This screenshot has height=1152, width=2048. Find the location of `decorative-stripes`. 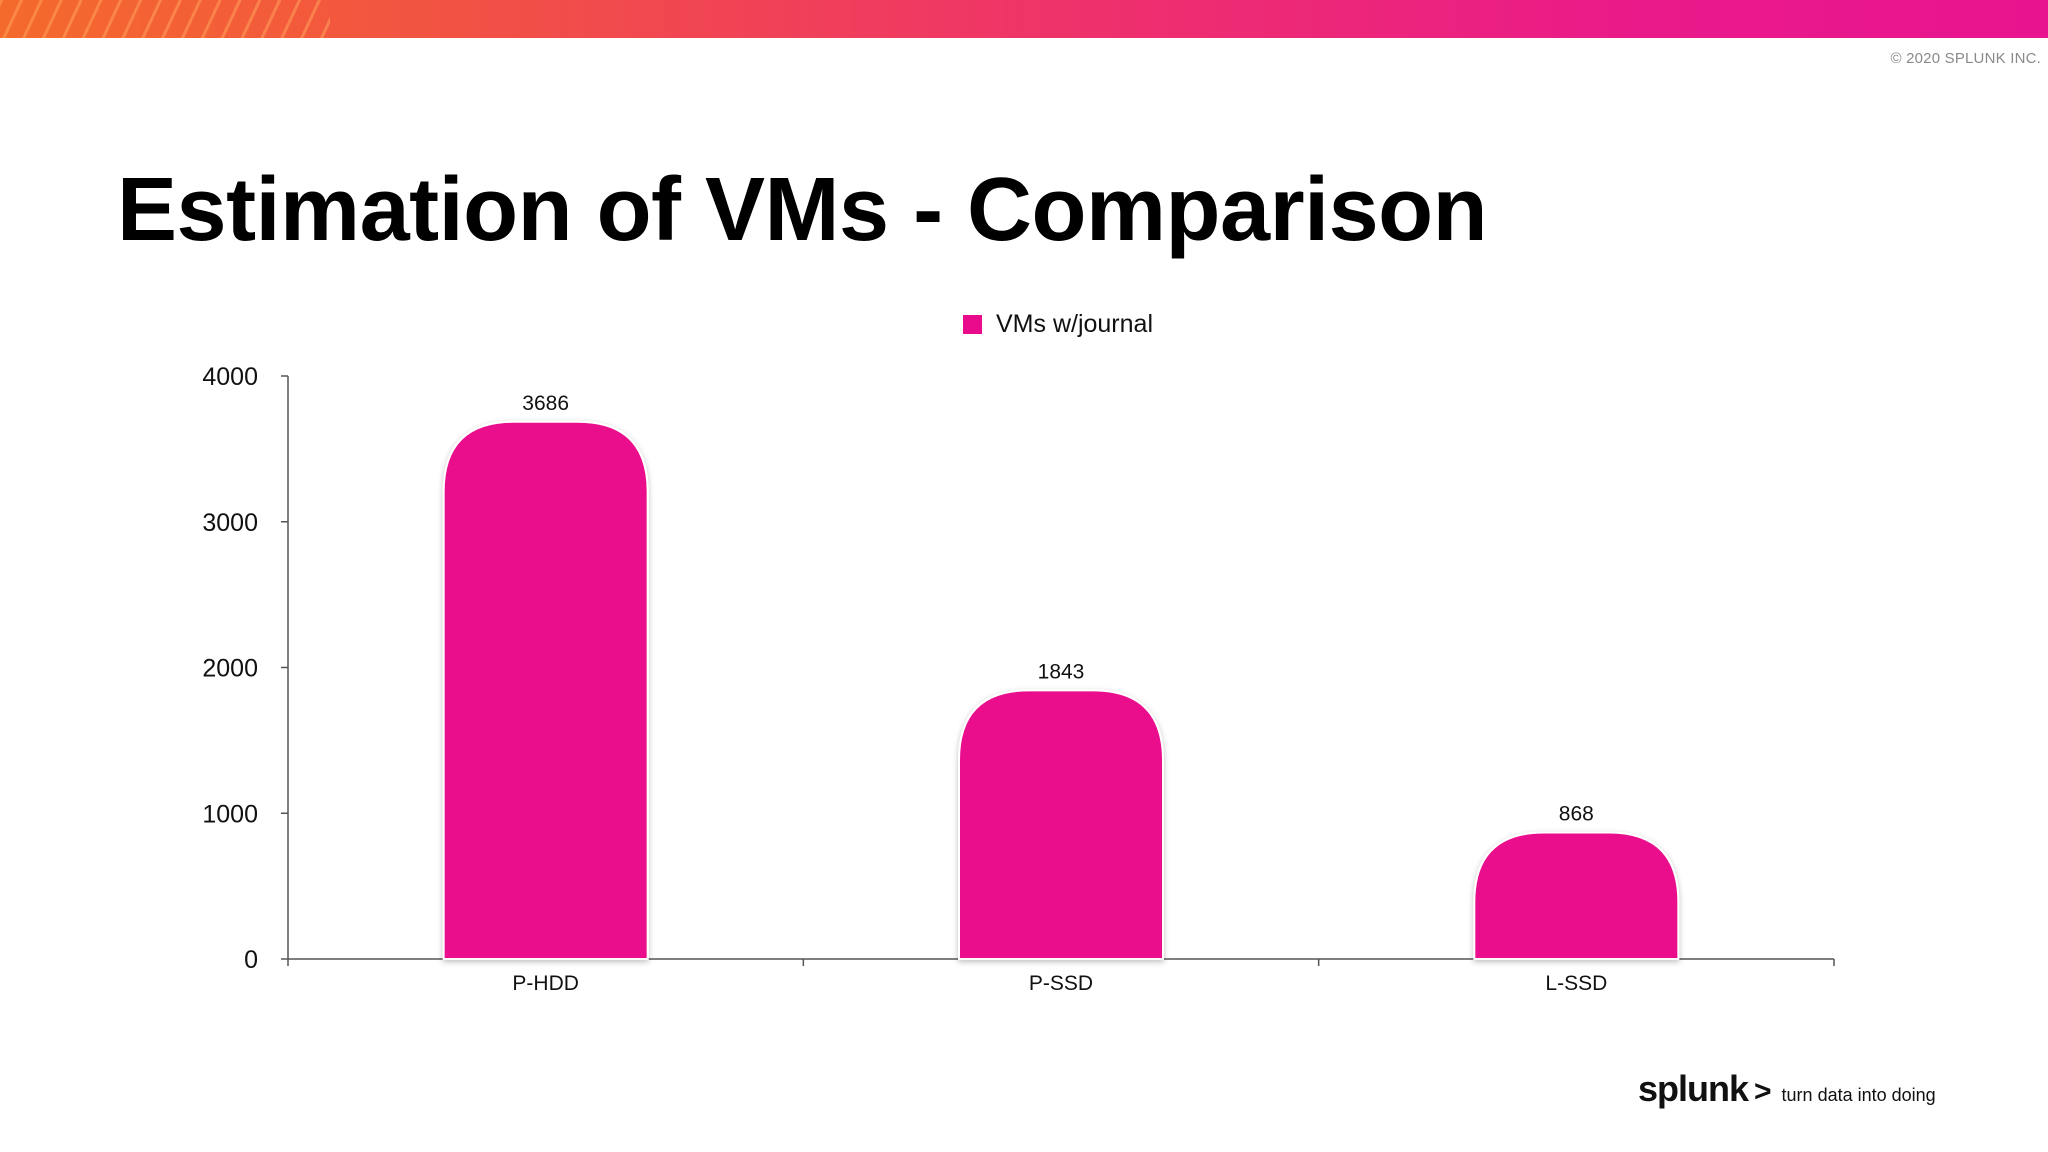

decorative-stripes is located at coordinates (165, 19).